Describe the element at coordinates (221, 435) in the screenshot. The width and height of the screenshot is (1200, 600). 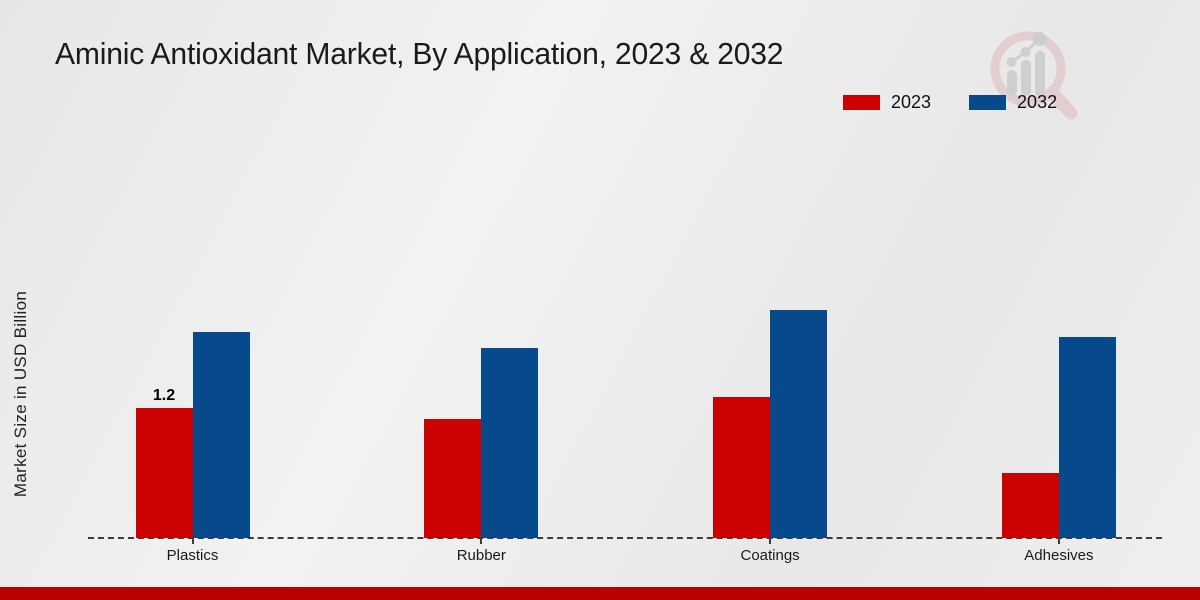
I see `bar-2032-plastics` at that location.